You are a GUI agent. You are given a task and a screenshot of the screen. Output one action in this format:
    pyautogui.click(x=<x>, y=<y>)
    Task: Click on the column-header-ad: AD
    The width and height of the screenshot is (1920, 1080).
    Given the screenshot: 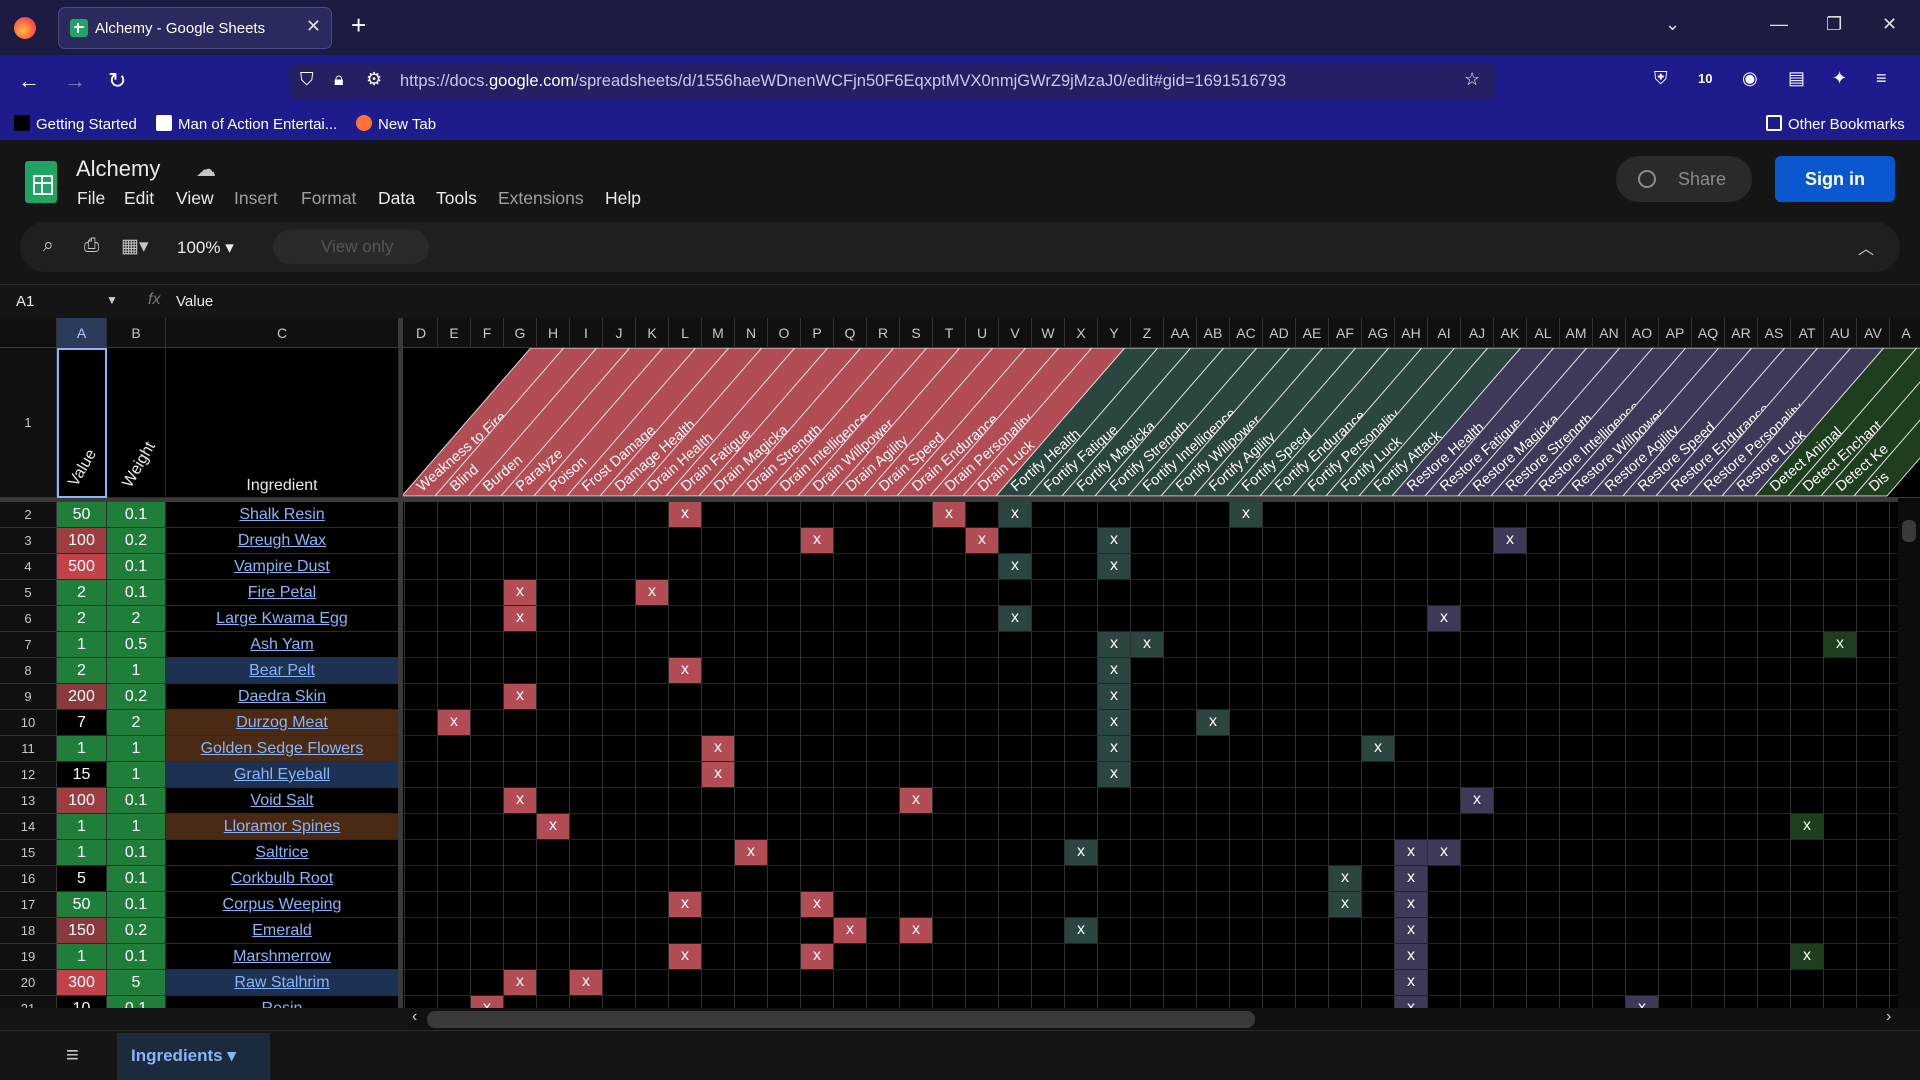 What is the action you would take?
    pyautogui.click(x=1279, y=333)
    